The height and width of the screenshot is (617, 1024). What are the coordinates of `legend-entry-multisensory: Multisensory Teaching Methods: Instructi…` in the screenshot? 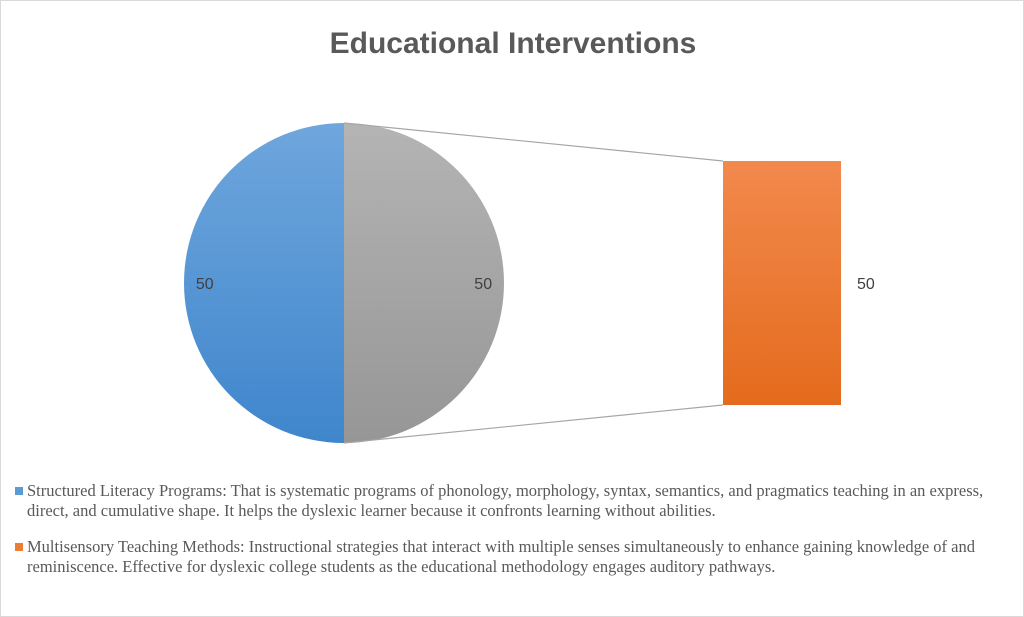 It's located at (518, 557).